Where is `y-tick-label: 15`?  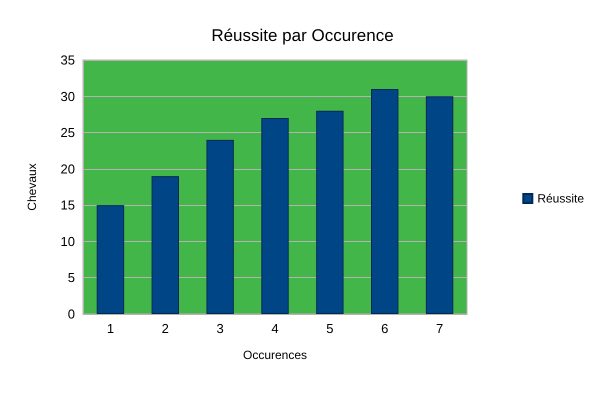 y-tick-label: 15 is located at coordinates (67, 205).